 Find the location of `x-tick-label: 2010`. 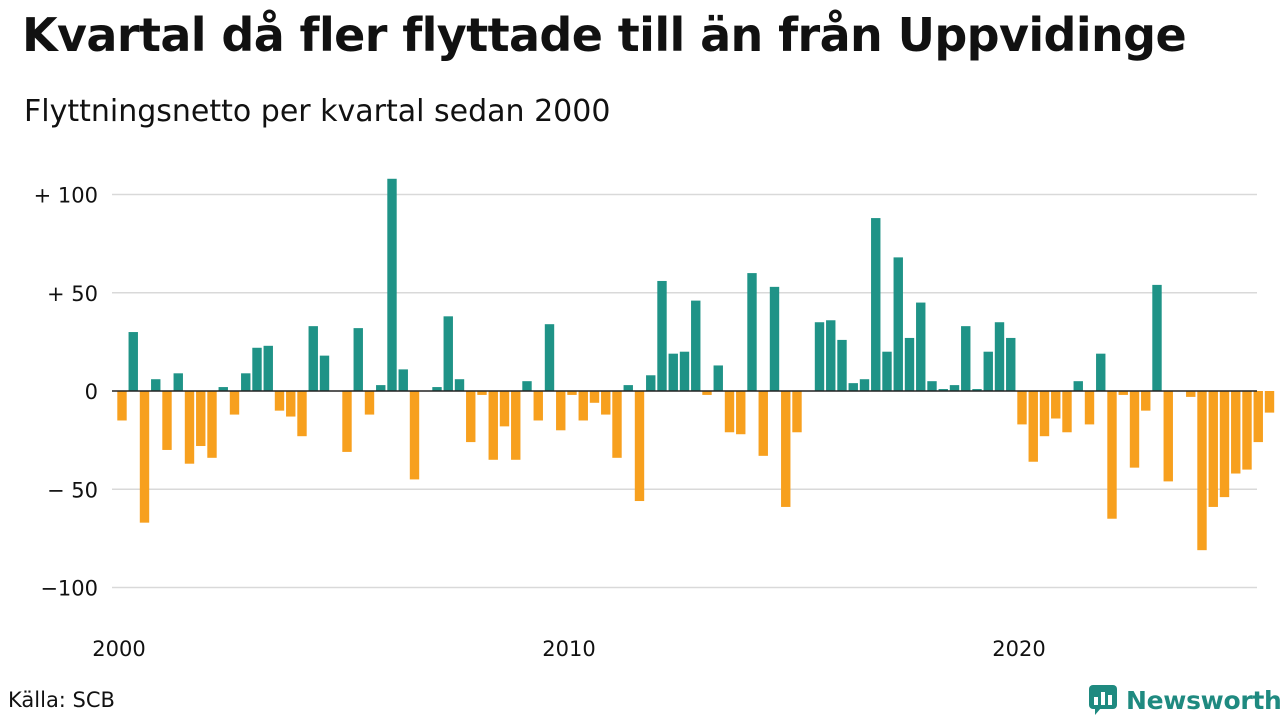

x-tick-label: 2010 is located at coordinates (568, 649).